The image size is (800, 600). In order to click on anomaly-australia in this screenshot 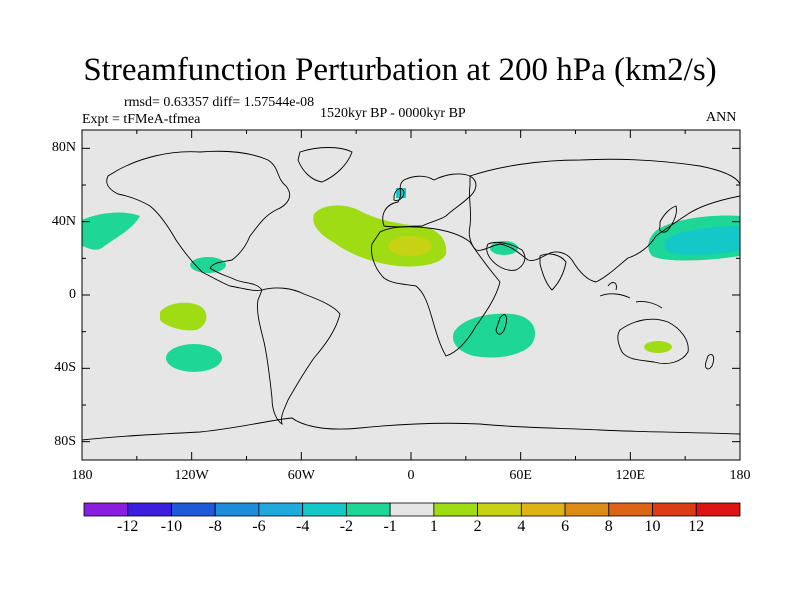, I will do `click(658, 347)`.